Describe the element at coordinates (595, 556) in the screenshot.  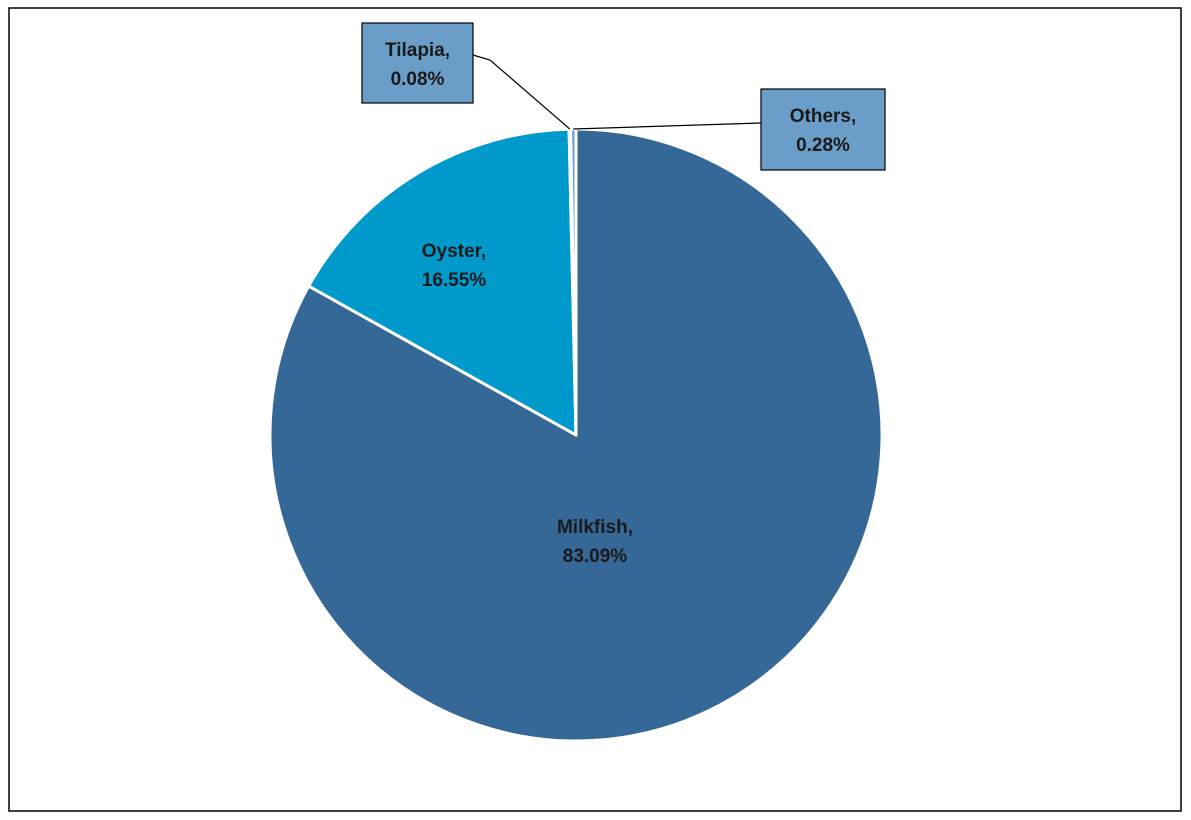
I see `data-label-value-milkfish: 83.09%` at that location.